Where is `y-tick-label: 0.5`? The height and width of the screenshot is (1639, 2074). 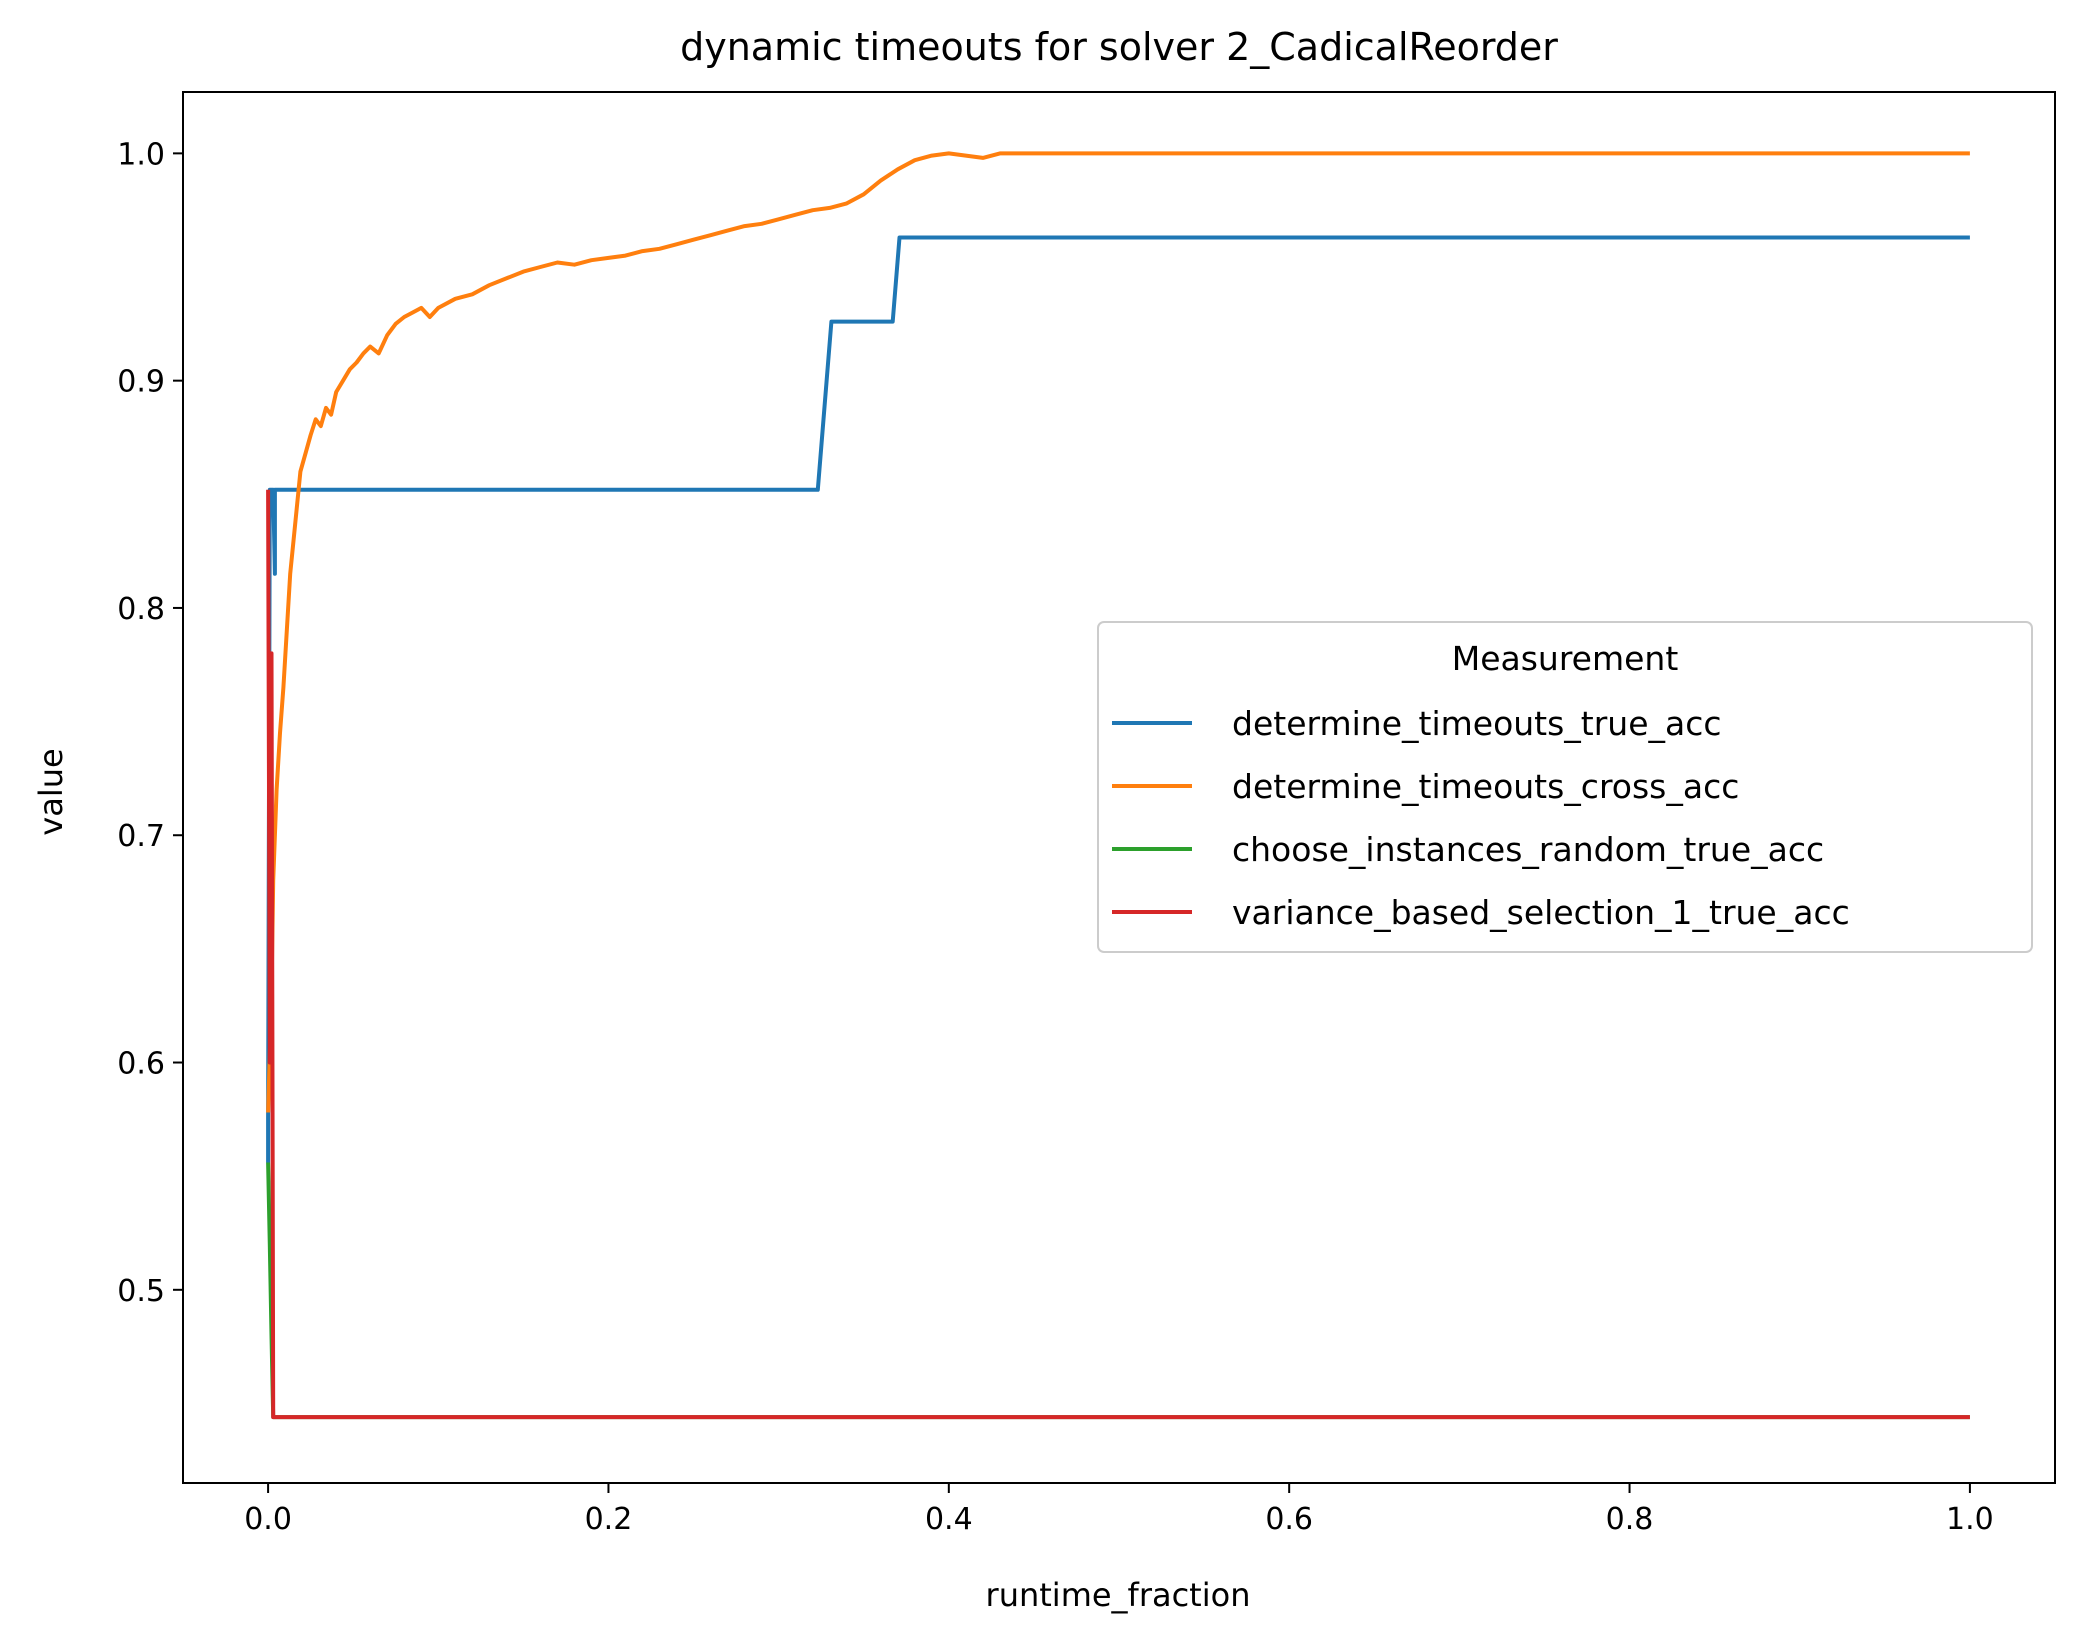
y-tick-label: 0.5 is located at coordinates (141, 1291).